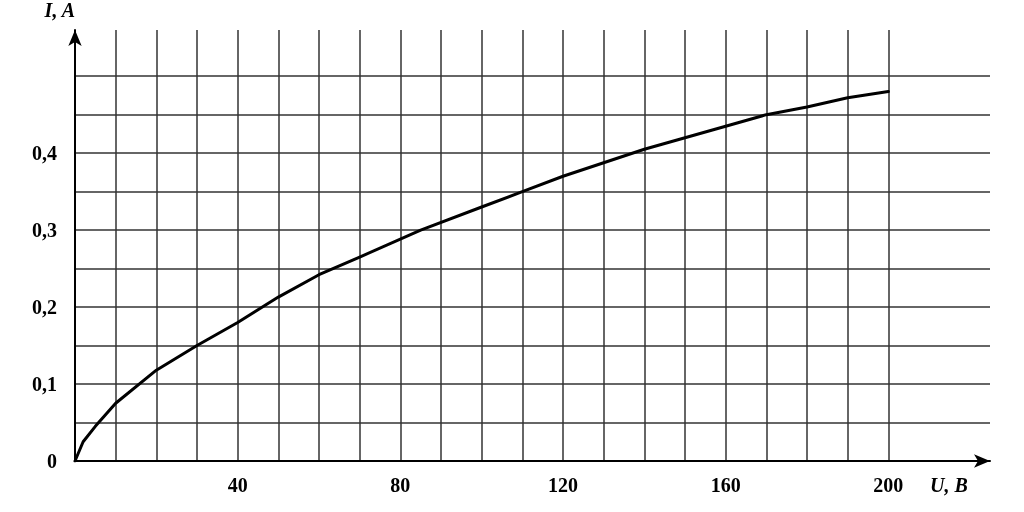 This screenshot has width=1024, height=512. I want to click on x-tick-label: 120, so click(563, 485).